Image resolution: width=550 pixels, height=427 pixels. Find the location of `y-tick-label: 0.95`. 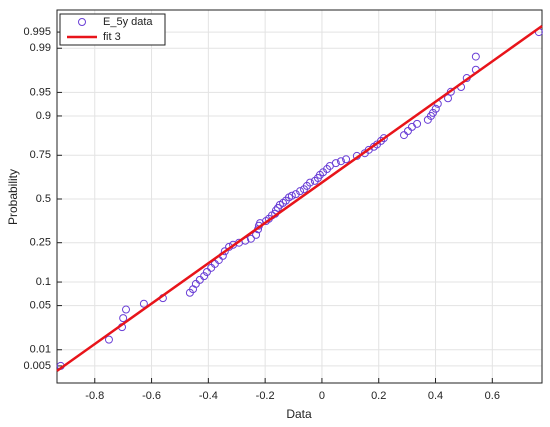

y-tick-label: 0.95 is located at coordinates (40, 92).